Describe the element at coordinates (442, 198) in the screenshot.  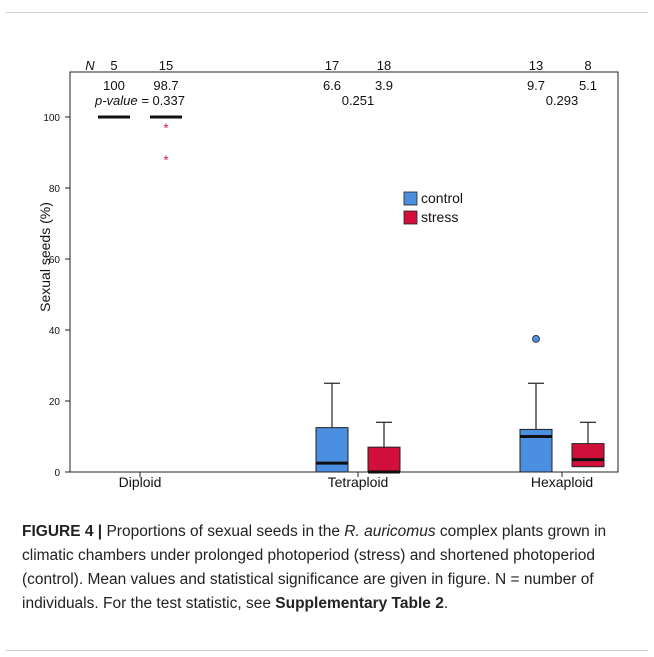
I see `legend-label-control: control` at that location.